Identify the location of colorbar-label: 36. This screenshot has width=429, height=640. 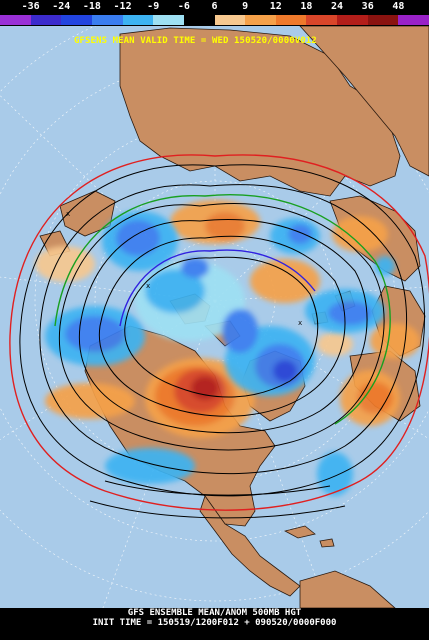
(367, 6).